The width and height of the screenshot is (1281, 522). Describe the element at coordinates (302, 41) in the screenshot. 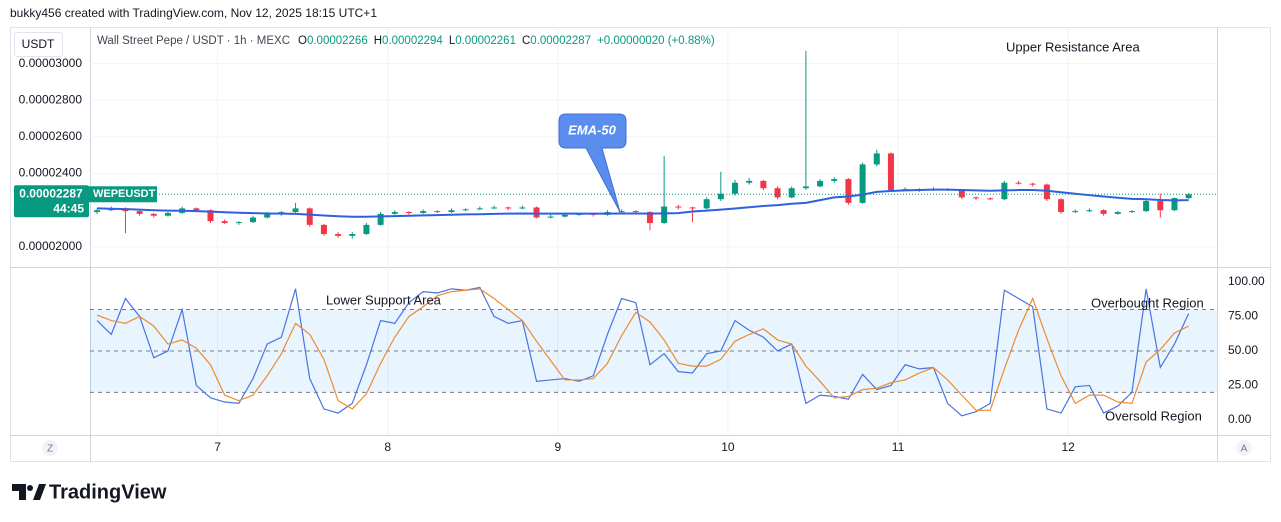

I see `legend-label: O` at that location.